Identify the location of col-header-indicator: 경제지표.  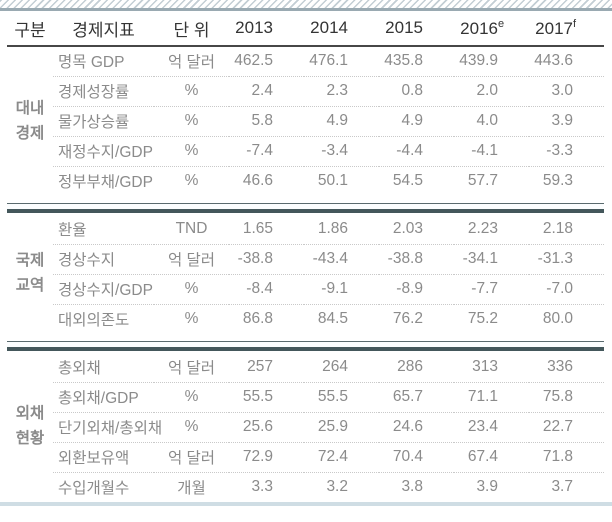
(103, 29).